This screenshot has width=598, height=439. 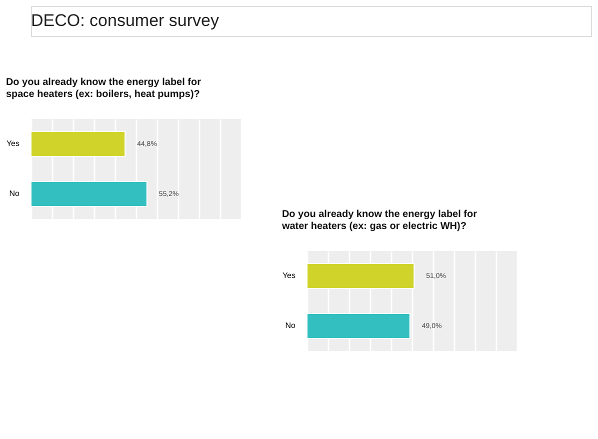 What do you see at coordinates (125, 20) in the screenshot?
I see `text: DECO: consumer survey` at bounding box center [125, 20].